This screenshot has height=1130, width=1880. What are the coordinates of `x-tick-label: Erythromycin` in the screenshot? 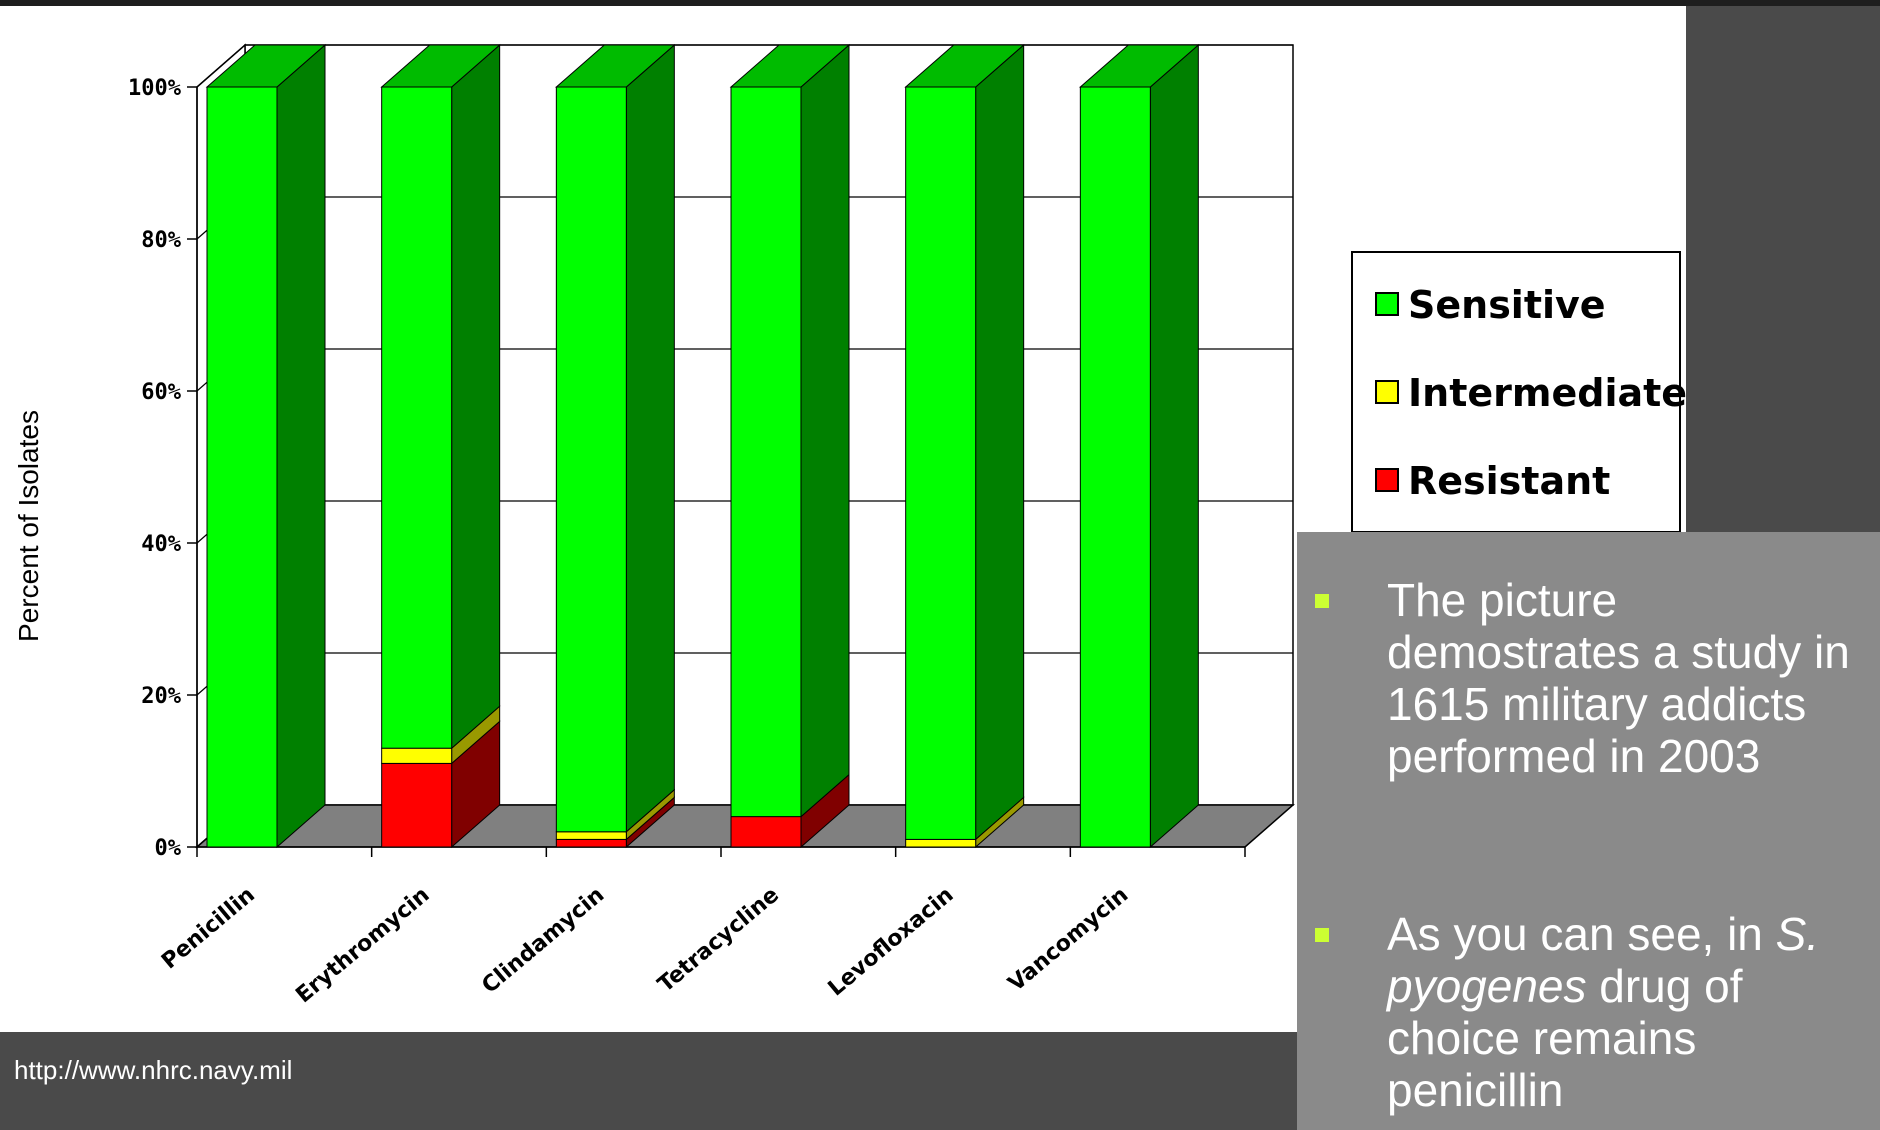 It's located at (362, 945).